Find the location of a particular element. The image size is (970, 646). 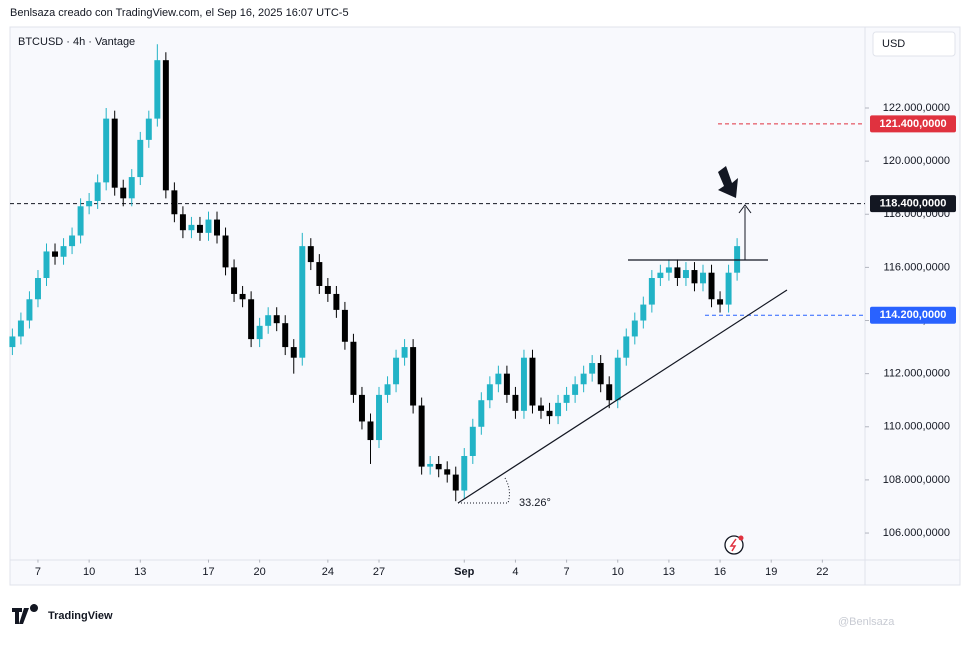

x-tick-label: 24 is located at coordinates (328, 572).